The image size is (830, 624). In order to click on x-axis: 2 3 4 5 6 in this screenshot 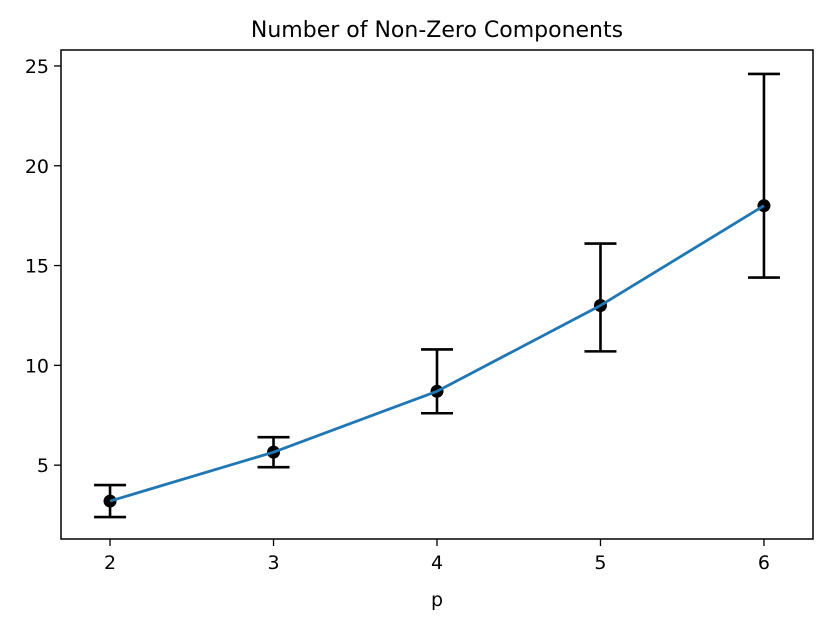, I will do `click(437, 556)`.